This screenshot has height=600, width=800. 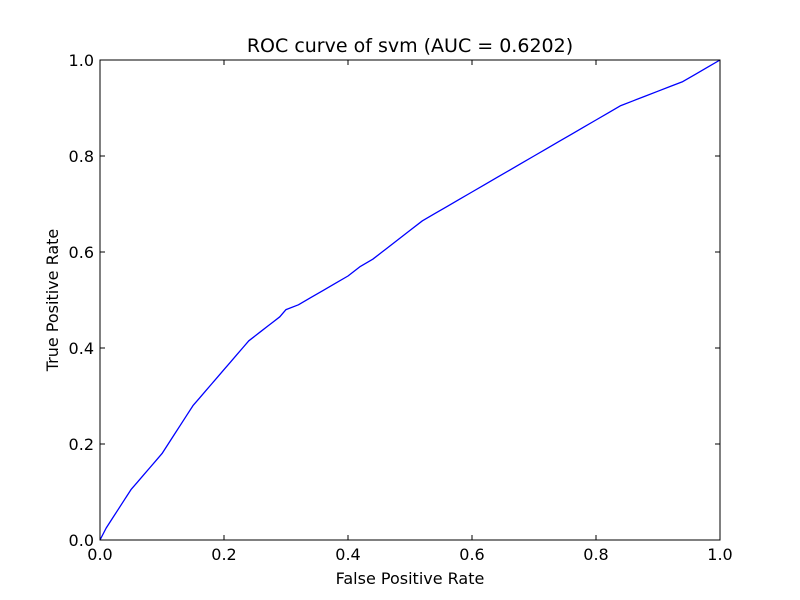 I want to click on chart-title: ROC curve of svm (AUC = 0.6202), so click(x=410, y=46).